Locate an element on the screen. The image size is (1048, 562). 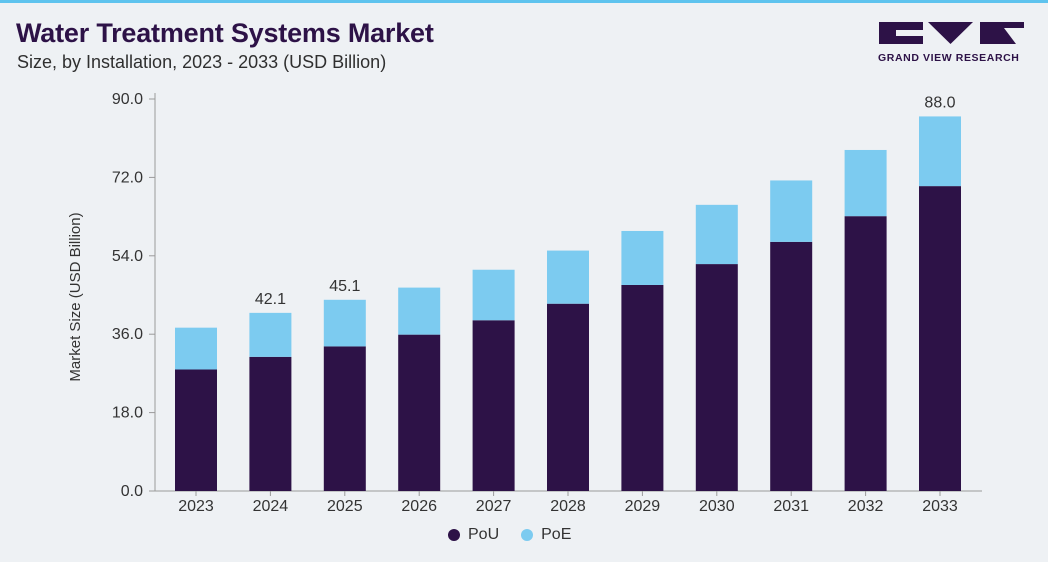
legend-label-poe: PoE is located at coordinates (556, 534).